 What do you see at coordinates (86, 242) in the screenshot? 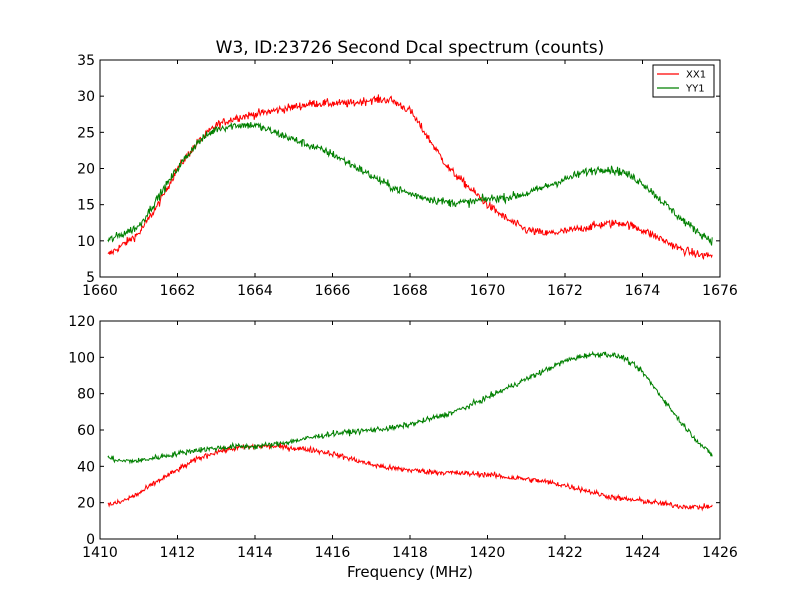
I see `y-tick-label: 10` at bounding box center [86, 242].